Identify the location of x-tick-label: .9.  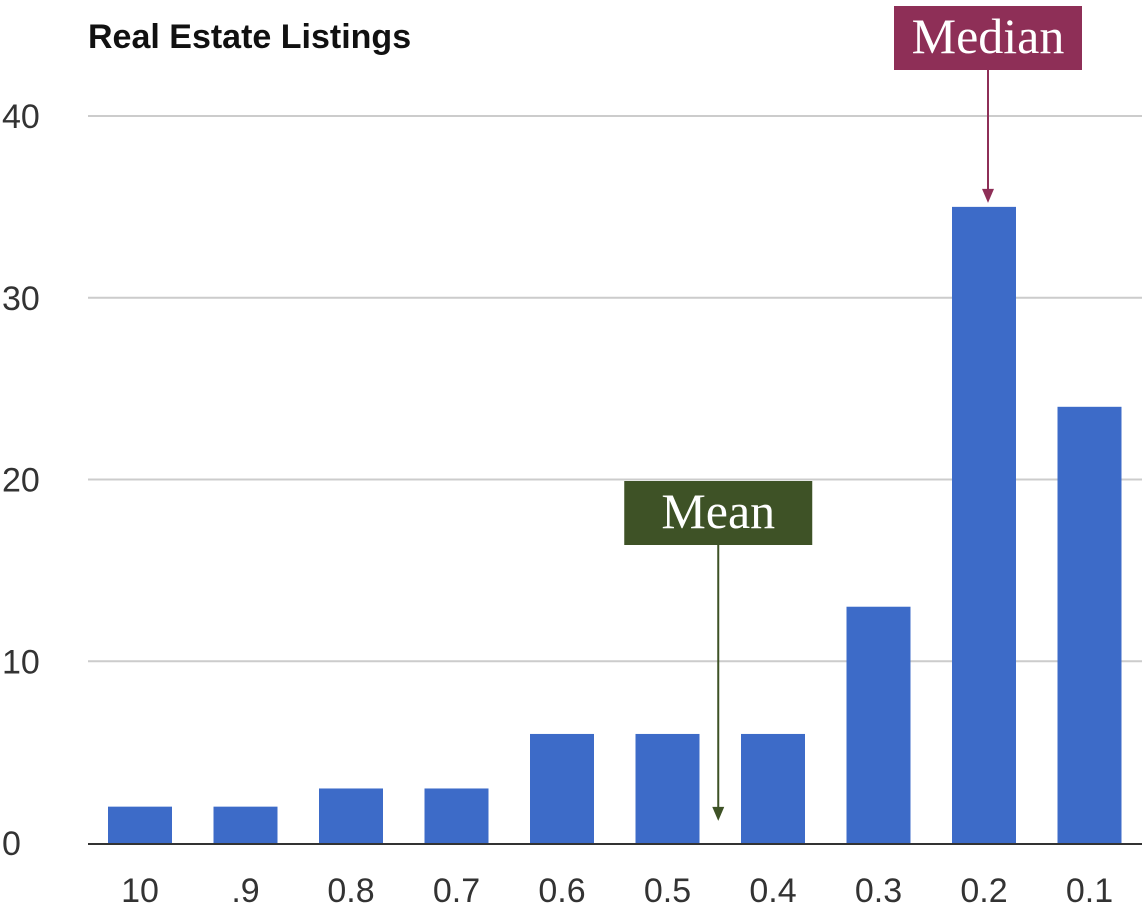
(245, 891).